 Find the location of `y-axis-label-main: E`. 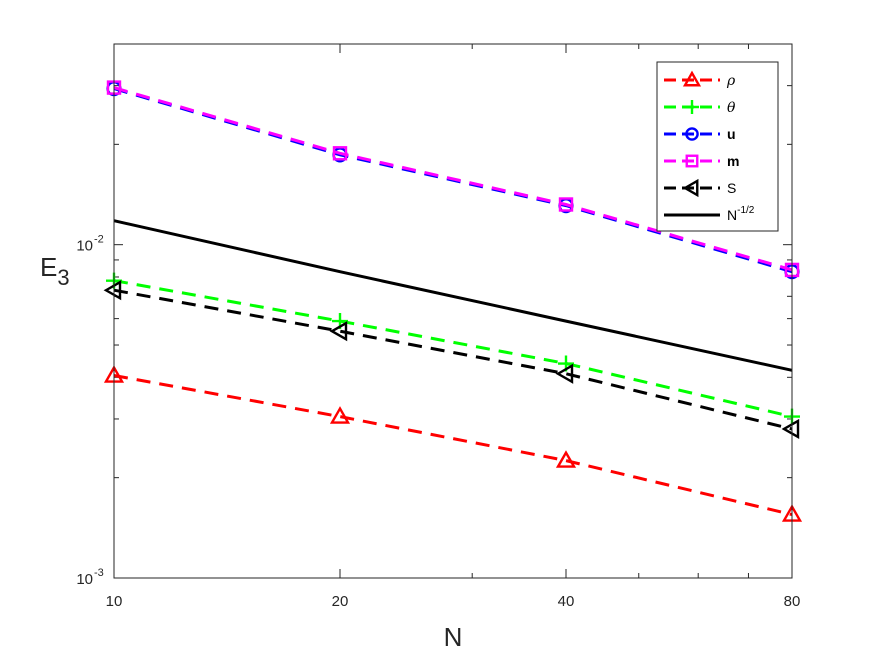

y-axis-label-main: E is located at coordinates (48, 267).